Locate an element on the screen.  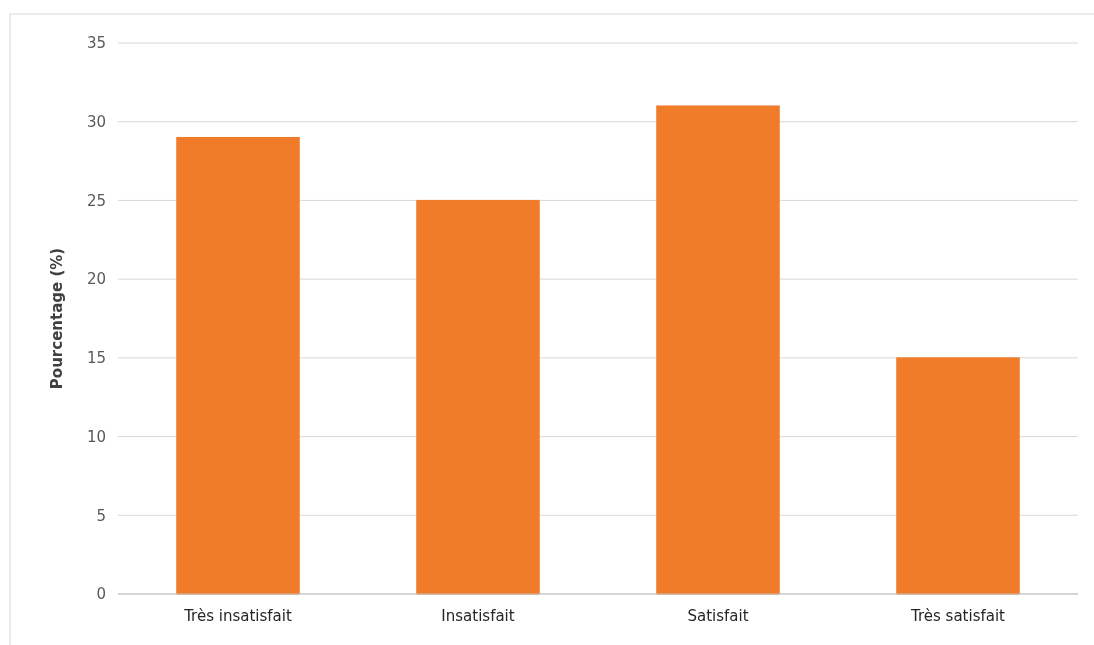
x-tick-label: Insatisfait is located at coordinates (478, 615).